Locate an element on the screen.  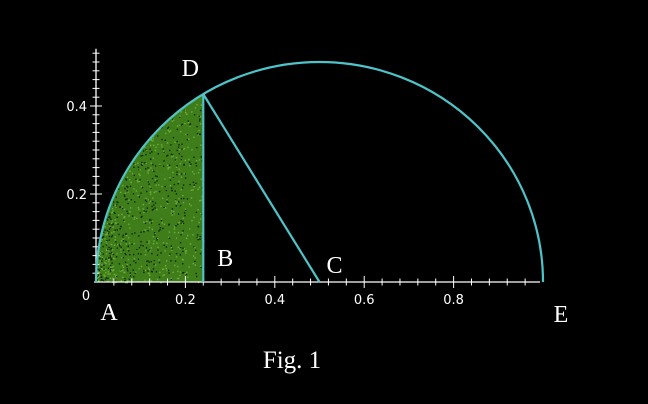
point-label-d: D is located at coordinates (190, 69).